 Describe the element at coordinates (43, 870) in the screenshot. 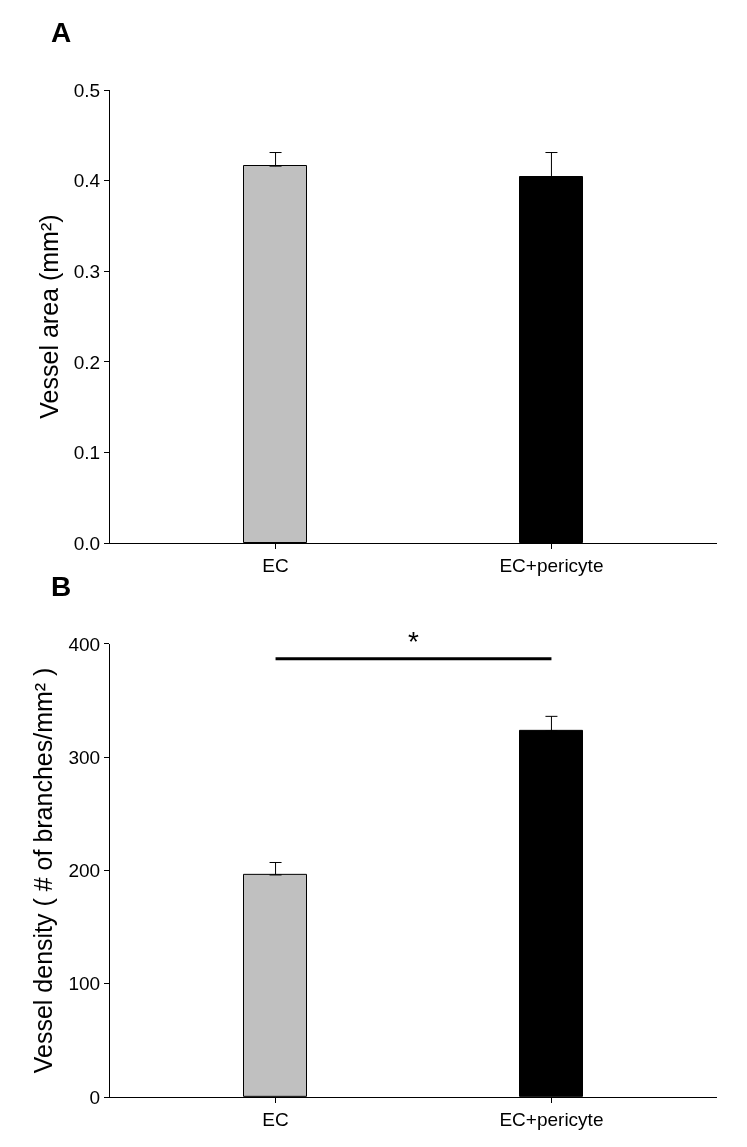

I see `y-axis-title: Vessel density ( # of branches/mm² )` at that location.